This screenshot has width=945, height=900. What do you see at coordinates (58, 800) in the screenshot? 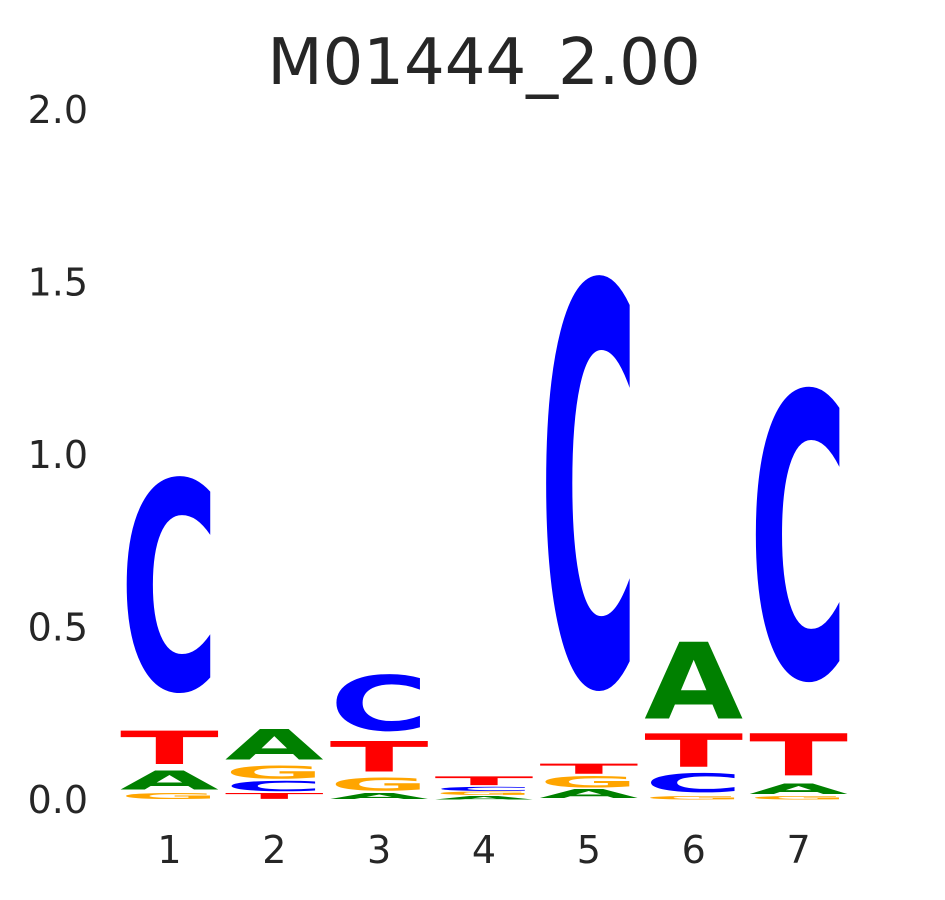
I see `y-tick-label: 0.0` at bounding box center [58, 800].